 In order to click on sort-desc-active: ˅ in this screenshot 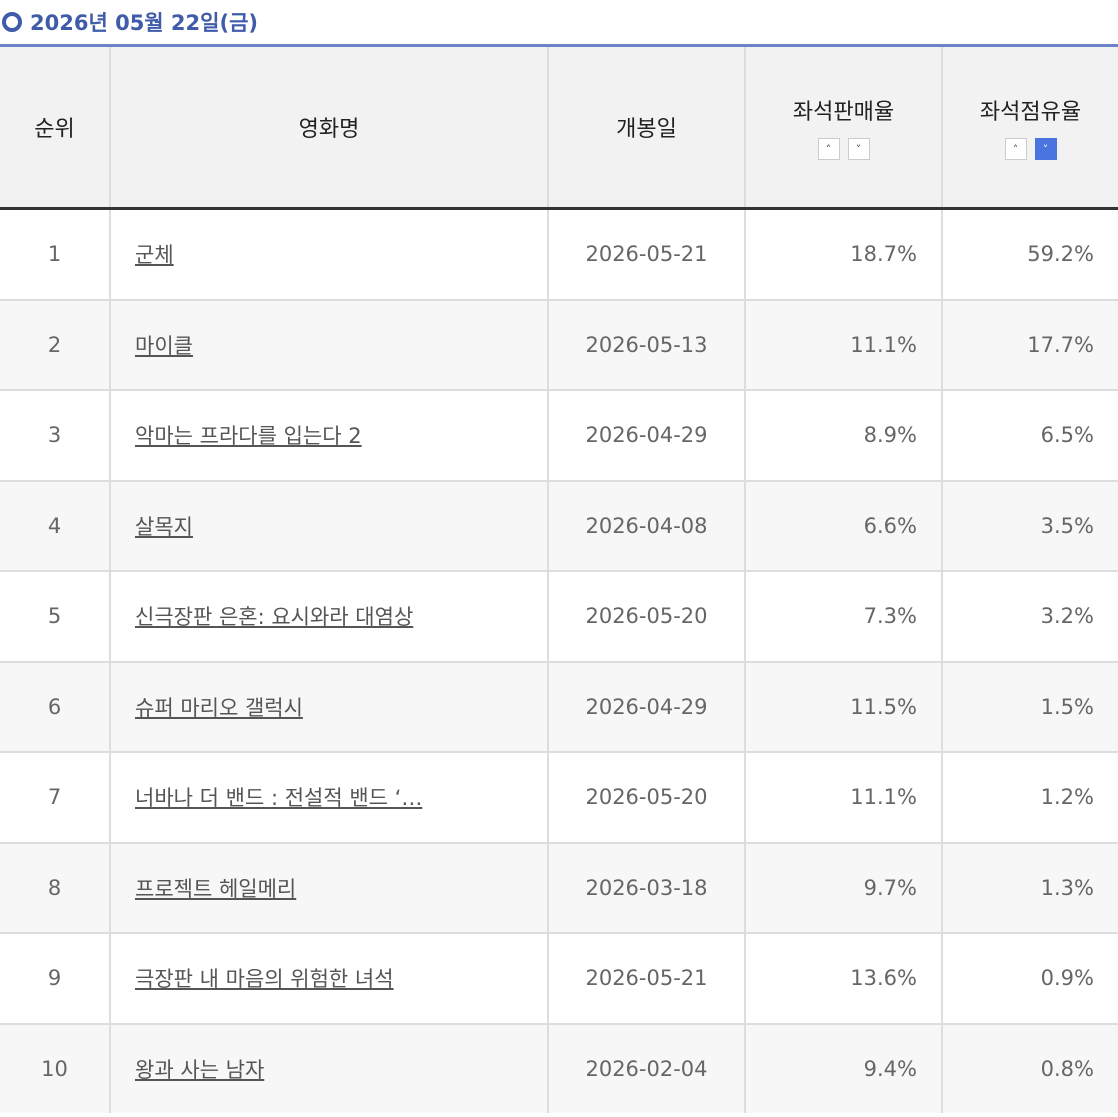, I will do `click(1045, 149)`.